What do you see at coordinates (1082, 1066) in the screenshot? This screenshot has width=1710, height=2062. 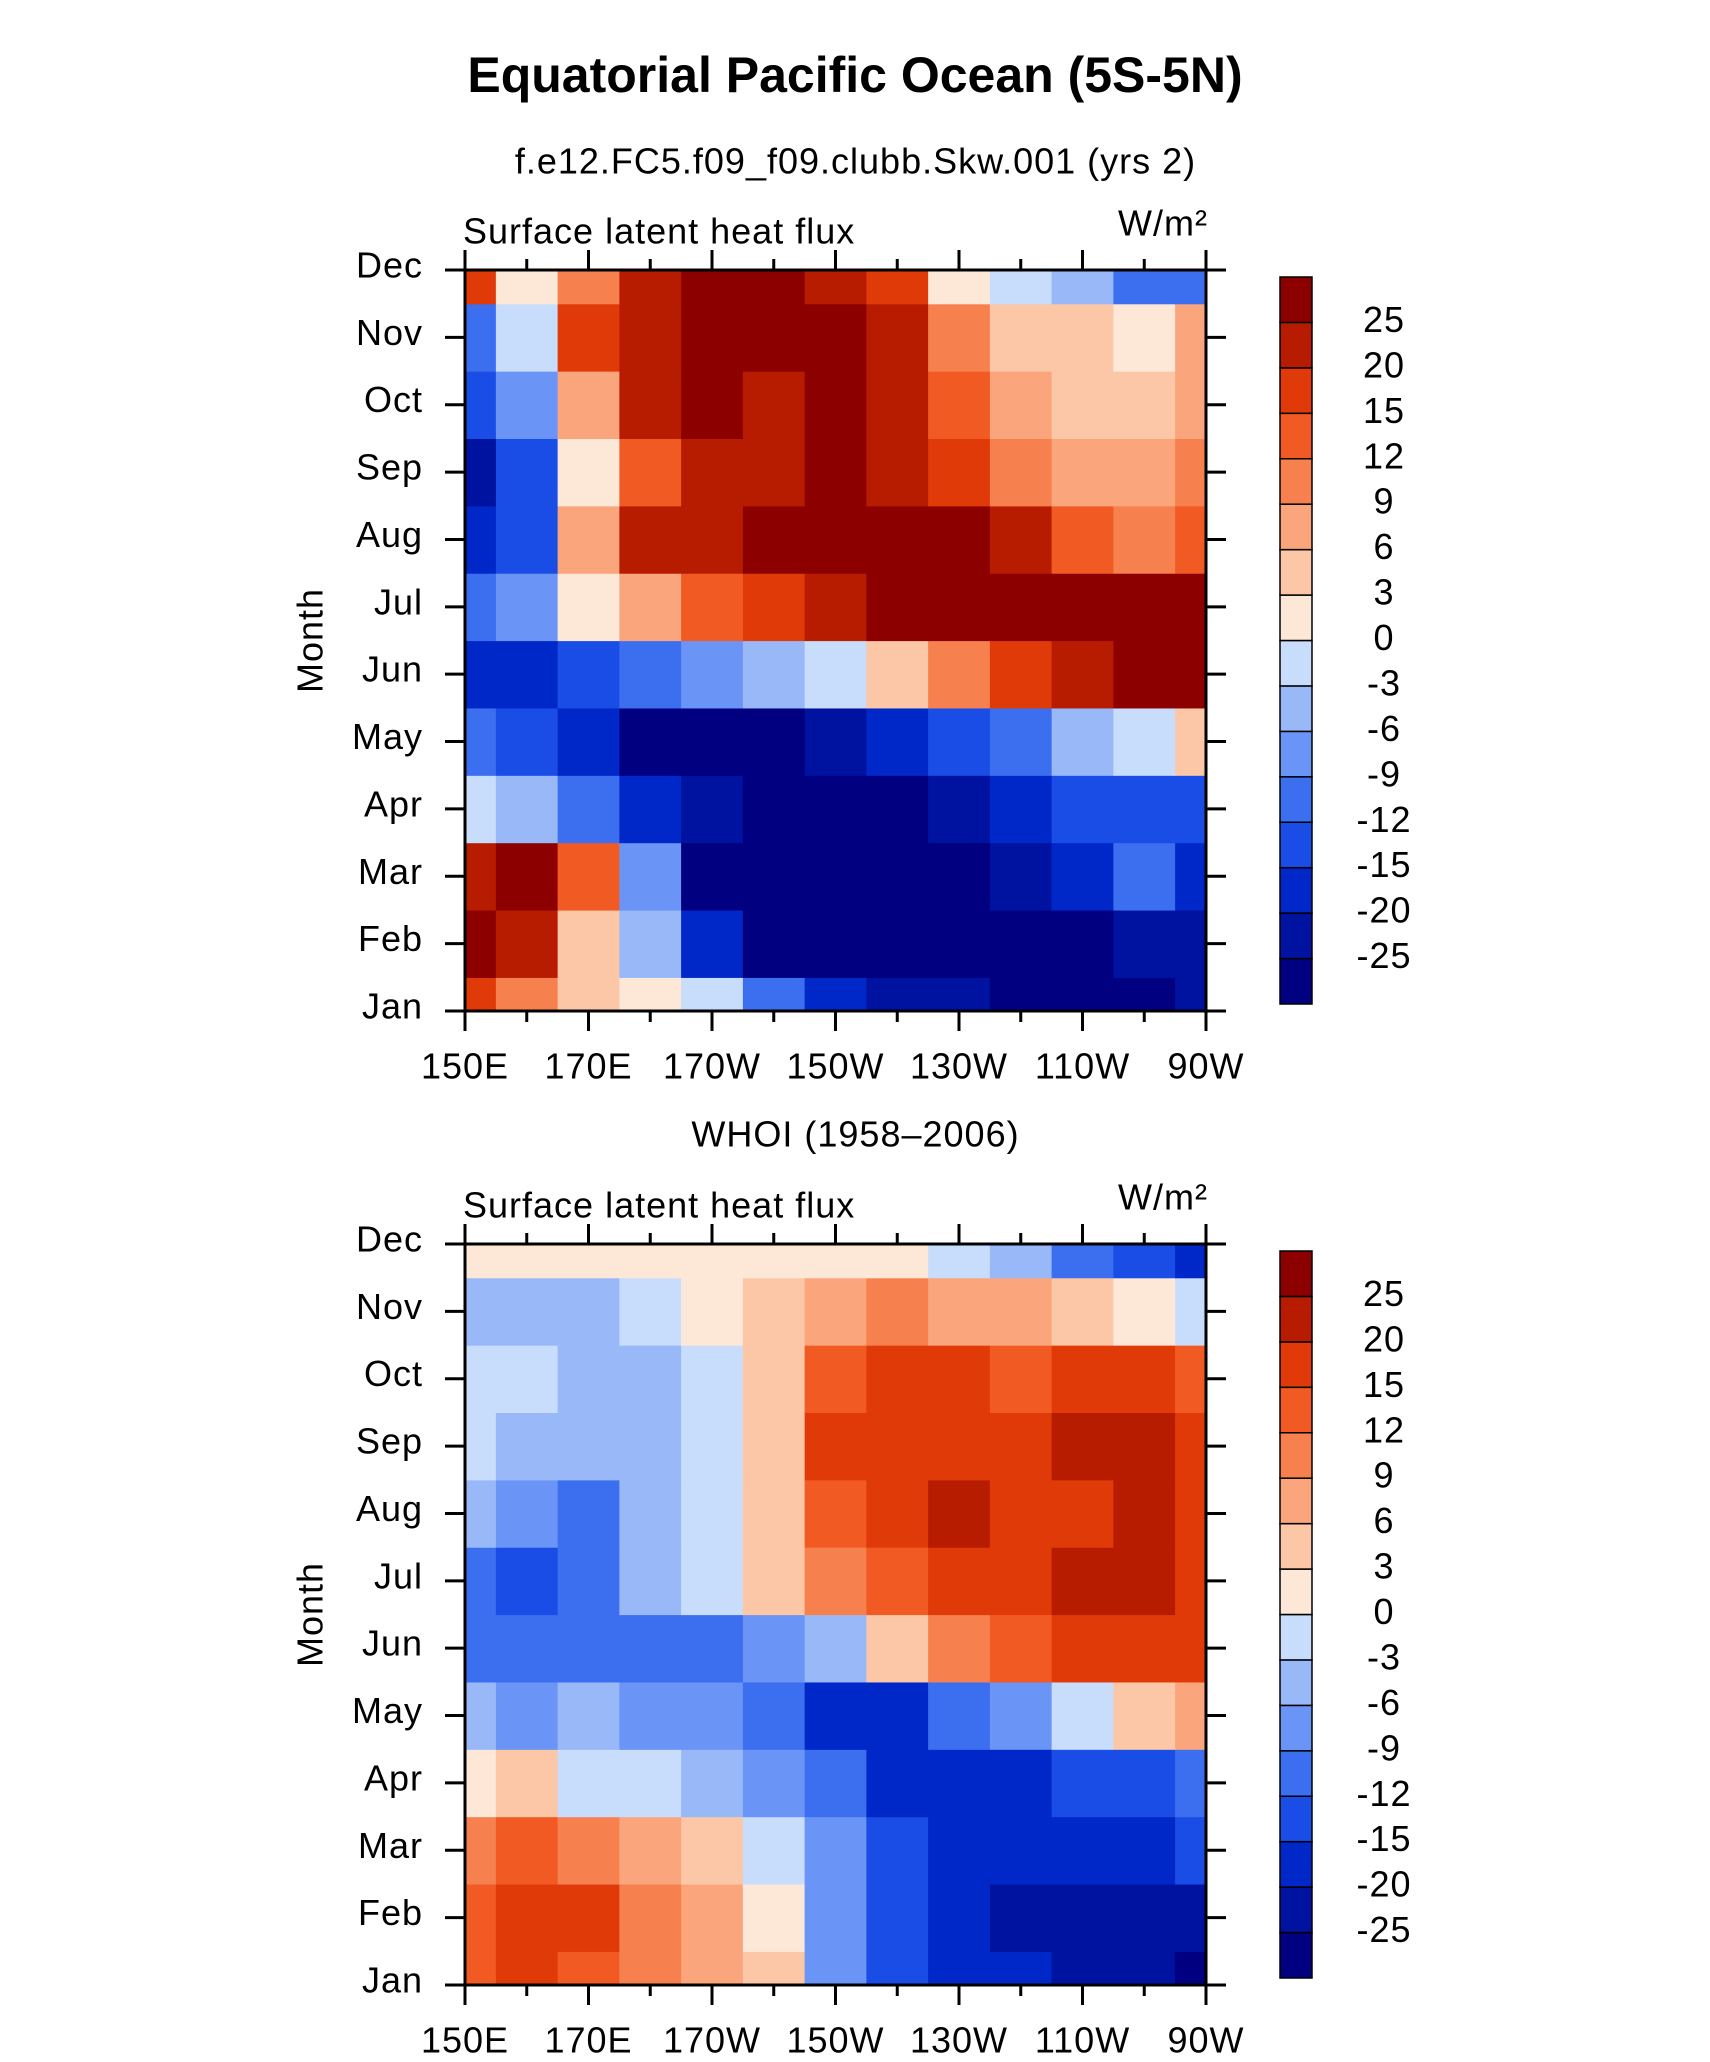 I see `x-tick-label: 110W` at bounding box center [1082, 1066].